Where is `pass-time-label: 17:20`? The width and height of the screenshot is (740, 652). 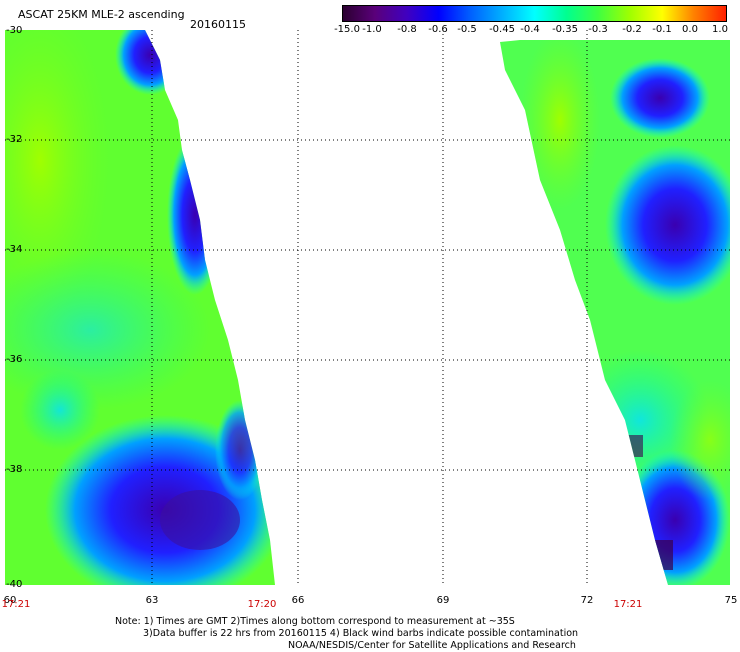 pass-time-label: 17:20 is located at coordinates (262, 604).